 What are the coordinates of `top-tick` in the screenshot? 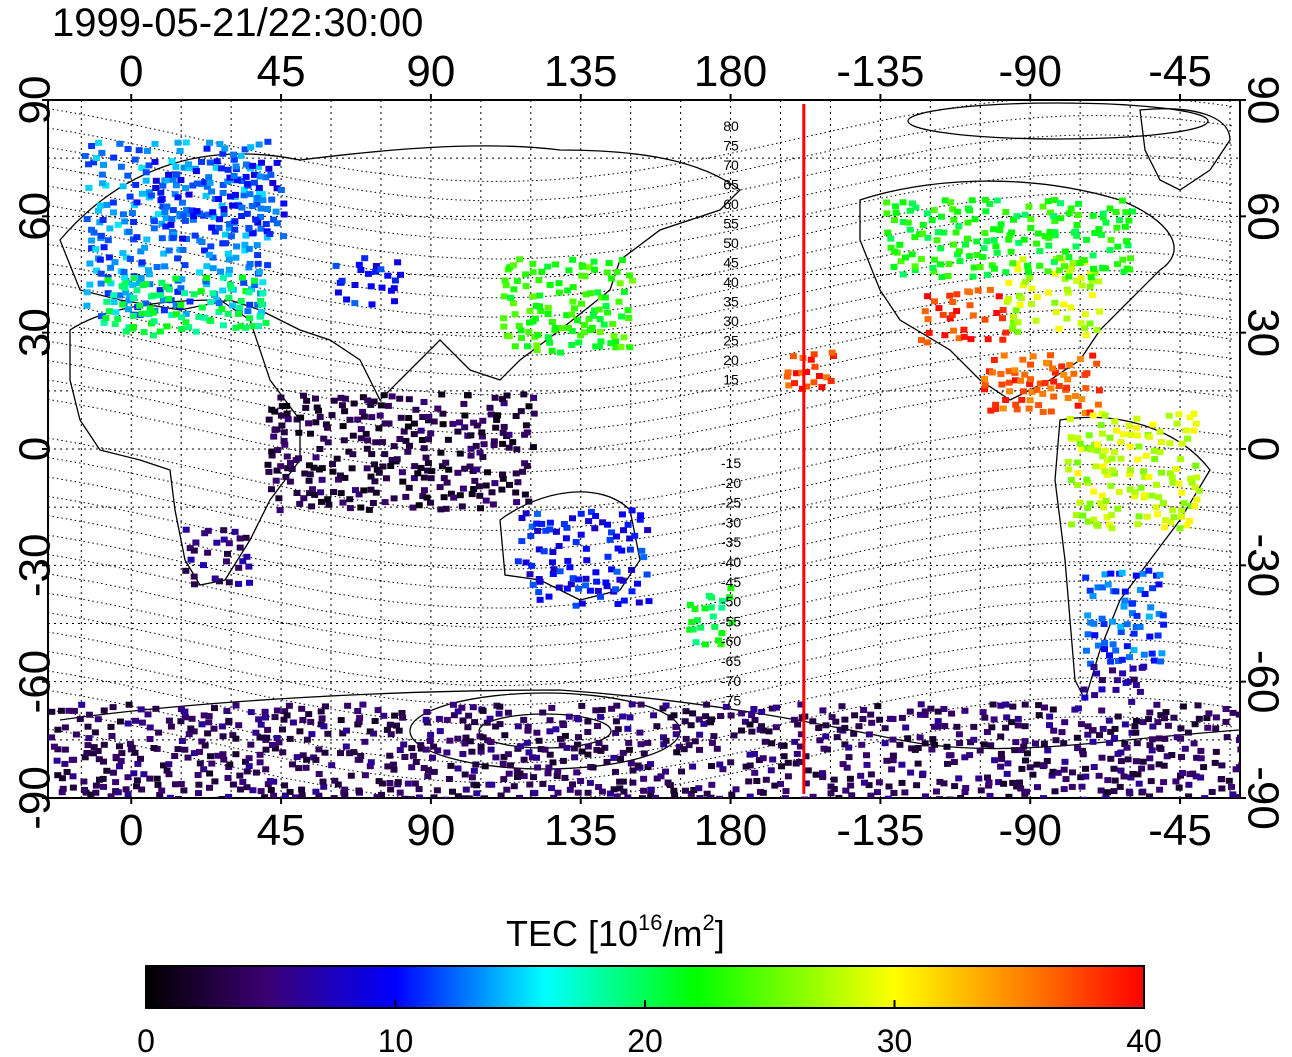 It's located at (281, 97).